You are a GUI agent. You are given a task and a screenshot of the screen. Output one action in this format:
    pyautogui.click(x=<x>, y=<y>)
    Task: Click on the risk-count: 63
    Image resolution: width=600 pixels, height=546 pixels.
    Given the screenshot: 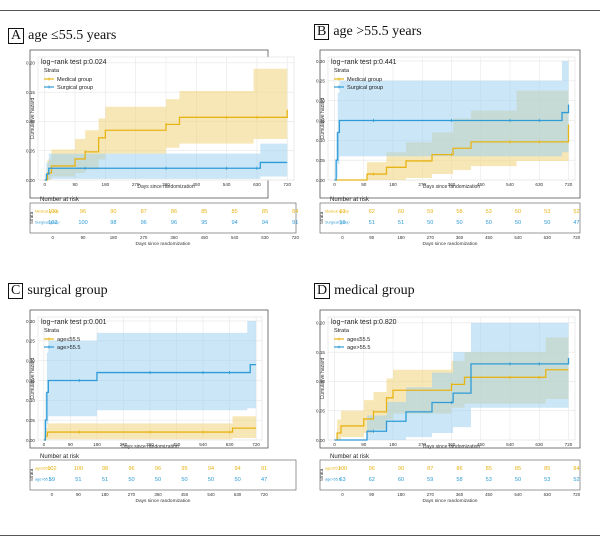 What is the action you would take?
    pyautogui.click(x=342, y=212)
    